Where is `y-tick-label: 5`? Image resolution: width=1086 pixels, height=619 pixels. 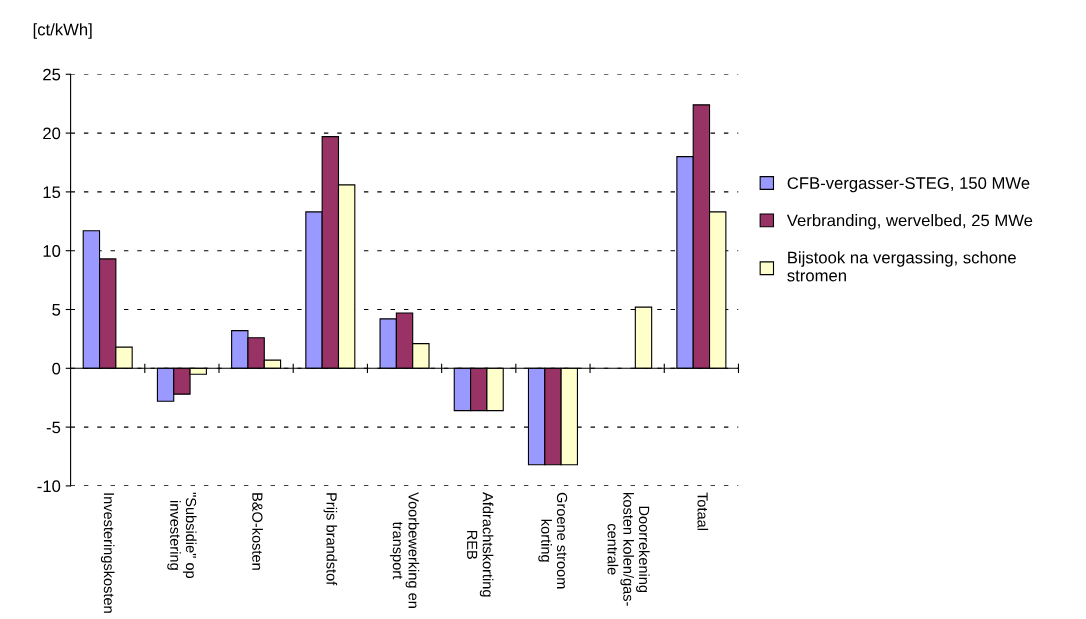 y-tick-label: 5 is located at coordinates (56, 310).